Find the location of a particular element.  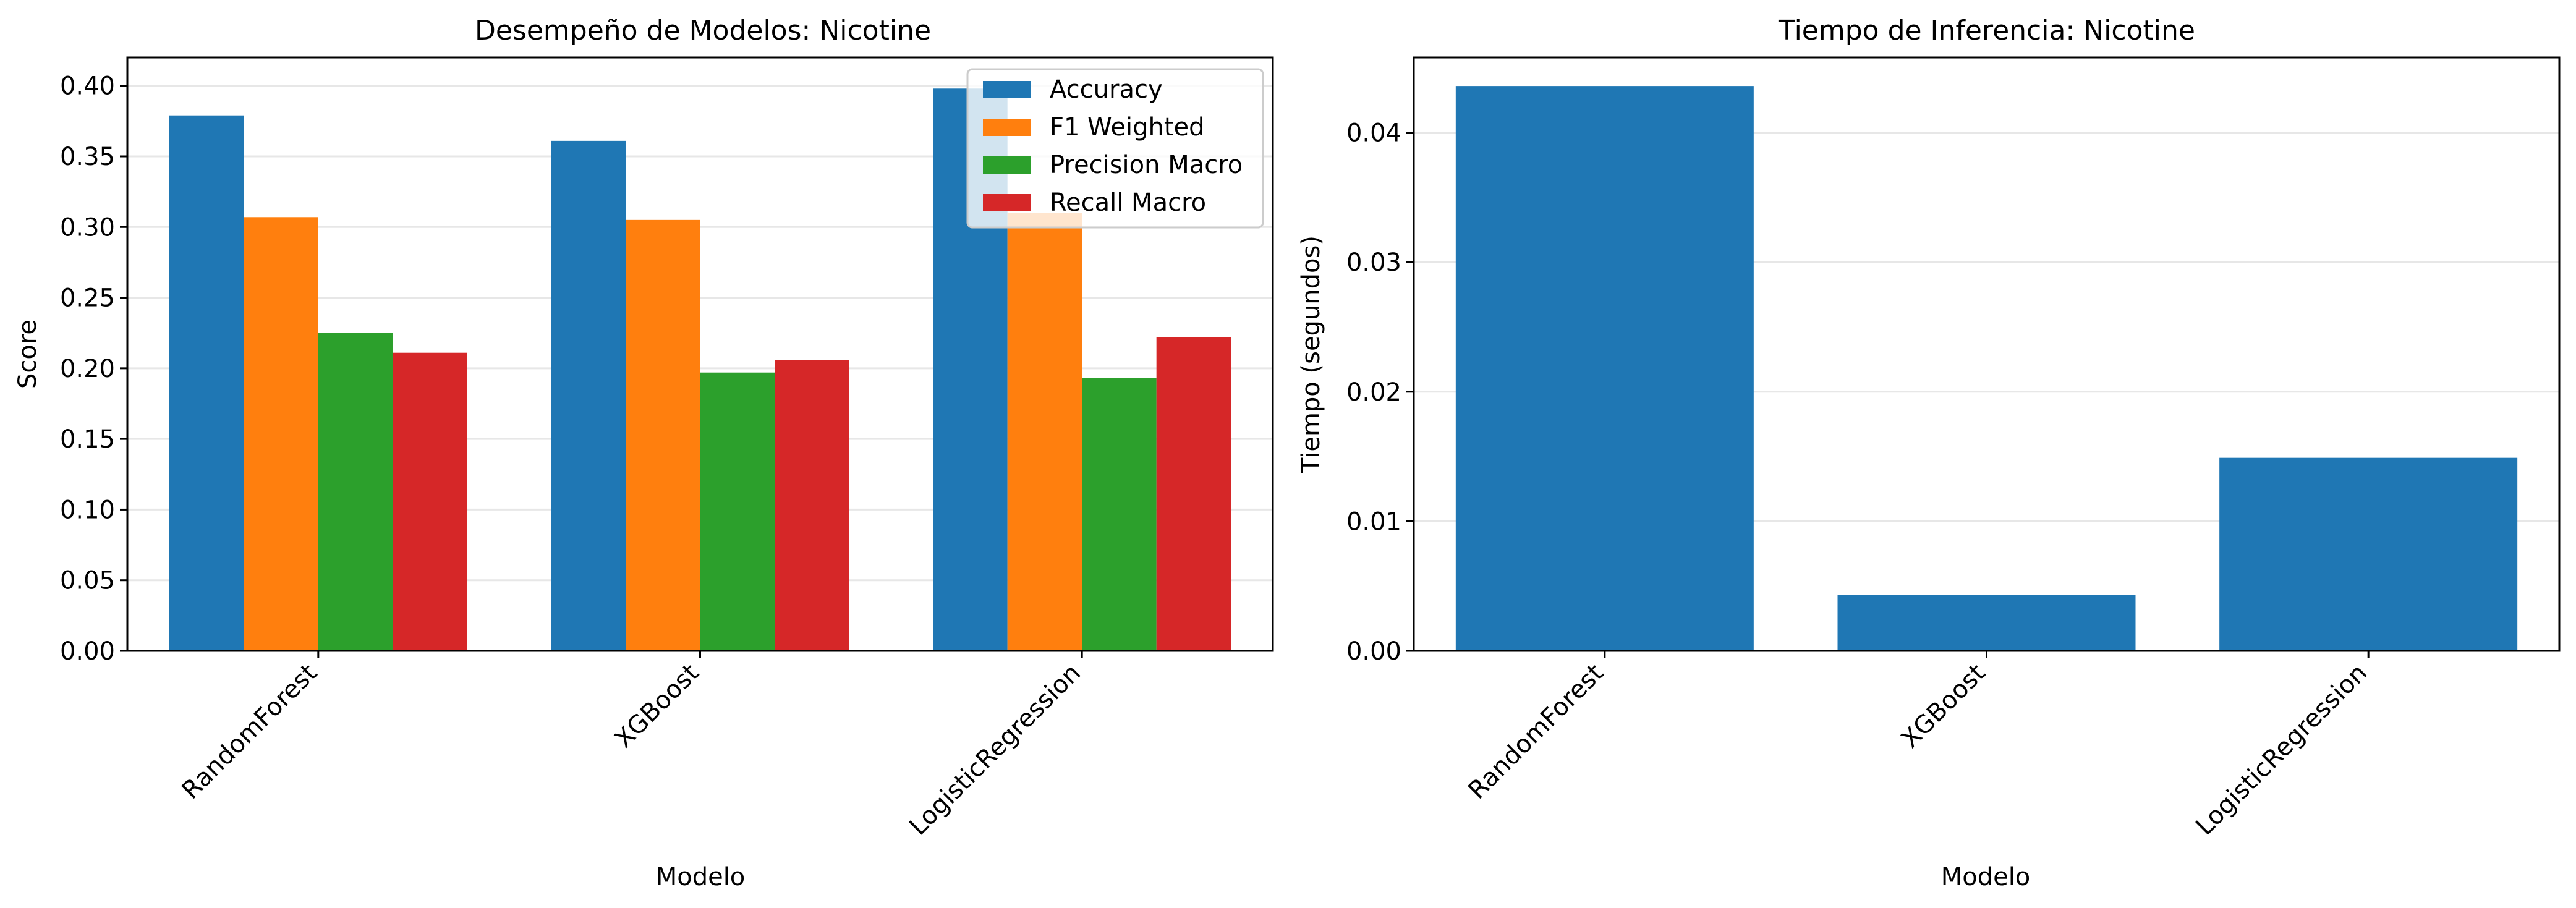

y-tick-label: 0.03 is located at coordinates (1373, 262).